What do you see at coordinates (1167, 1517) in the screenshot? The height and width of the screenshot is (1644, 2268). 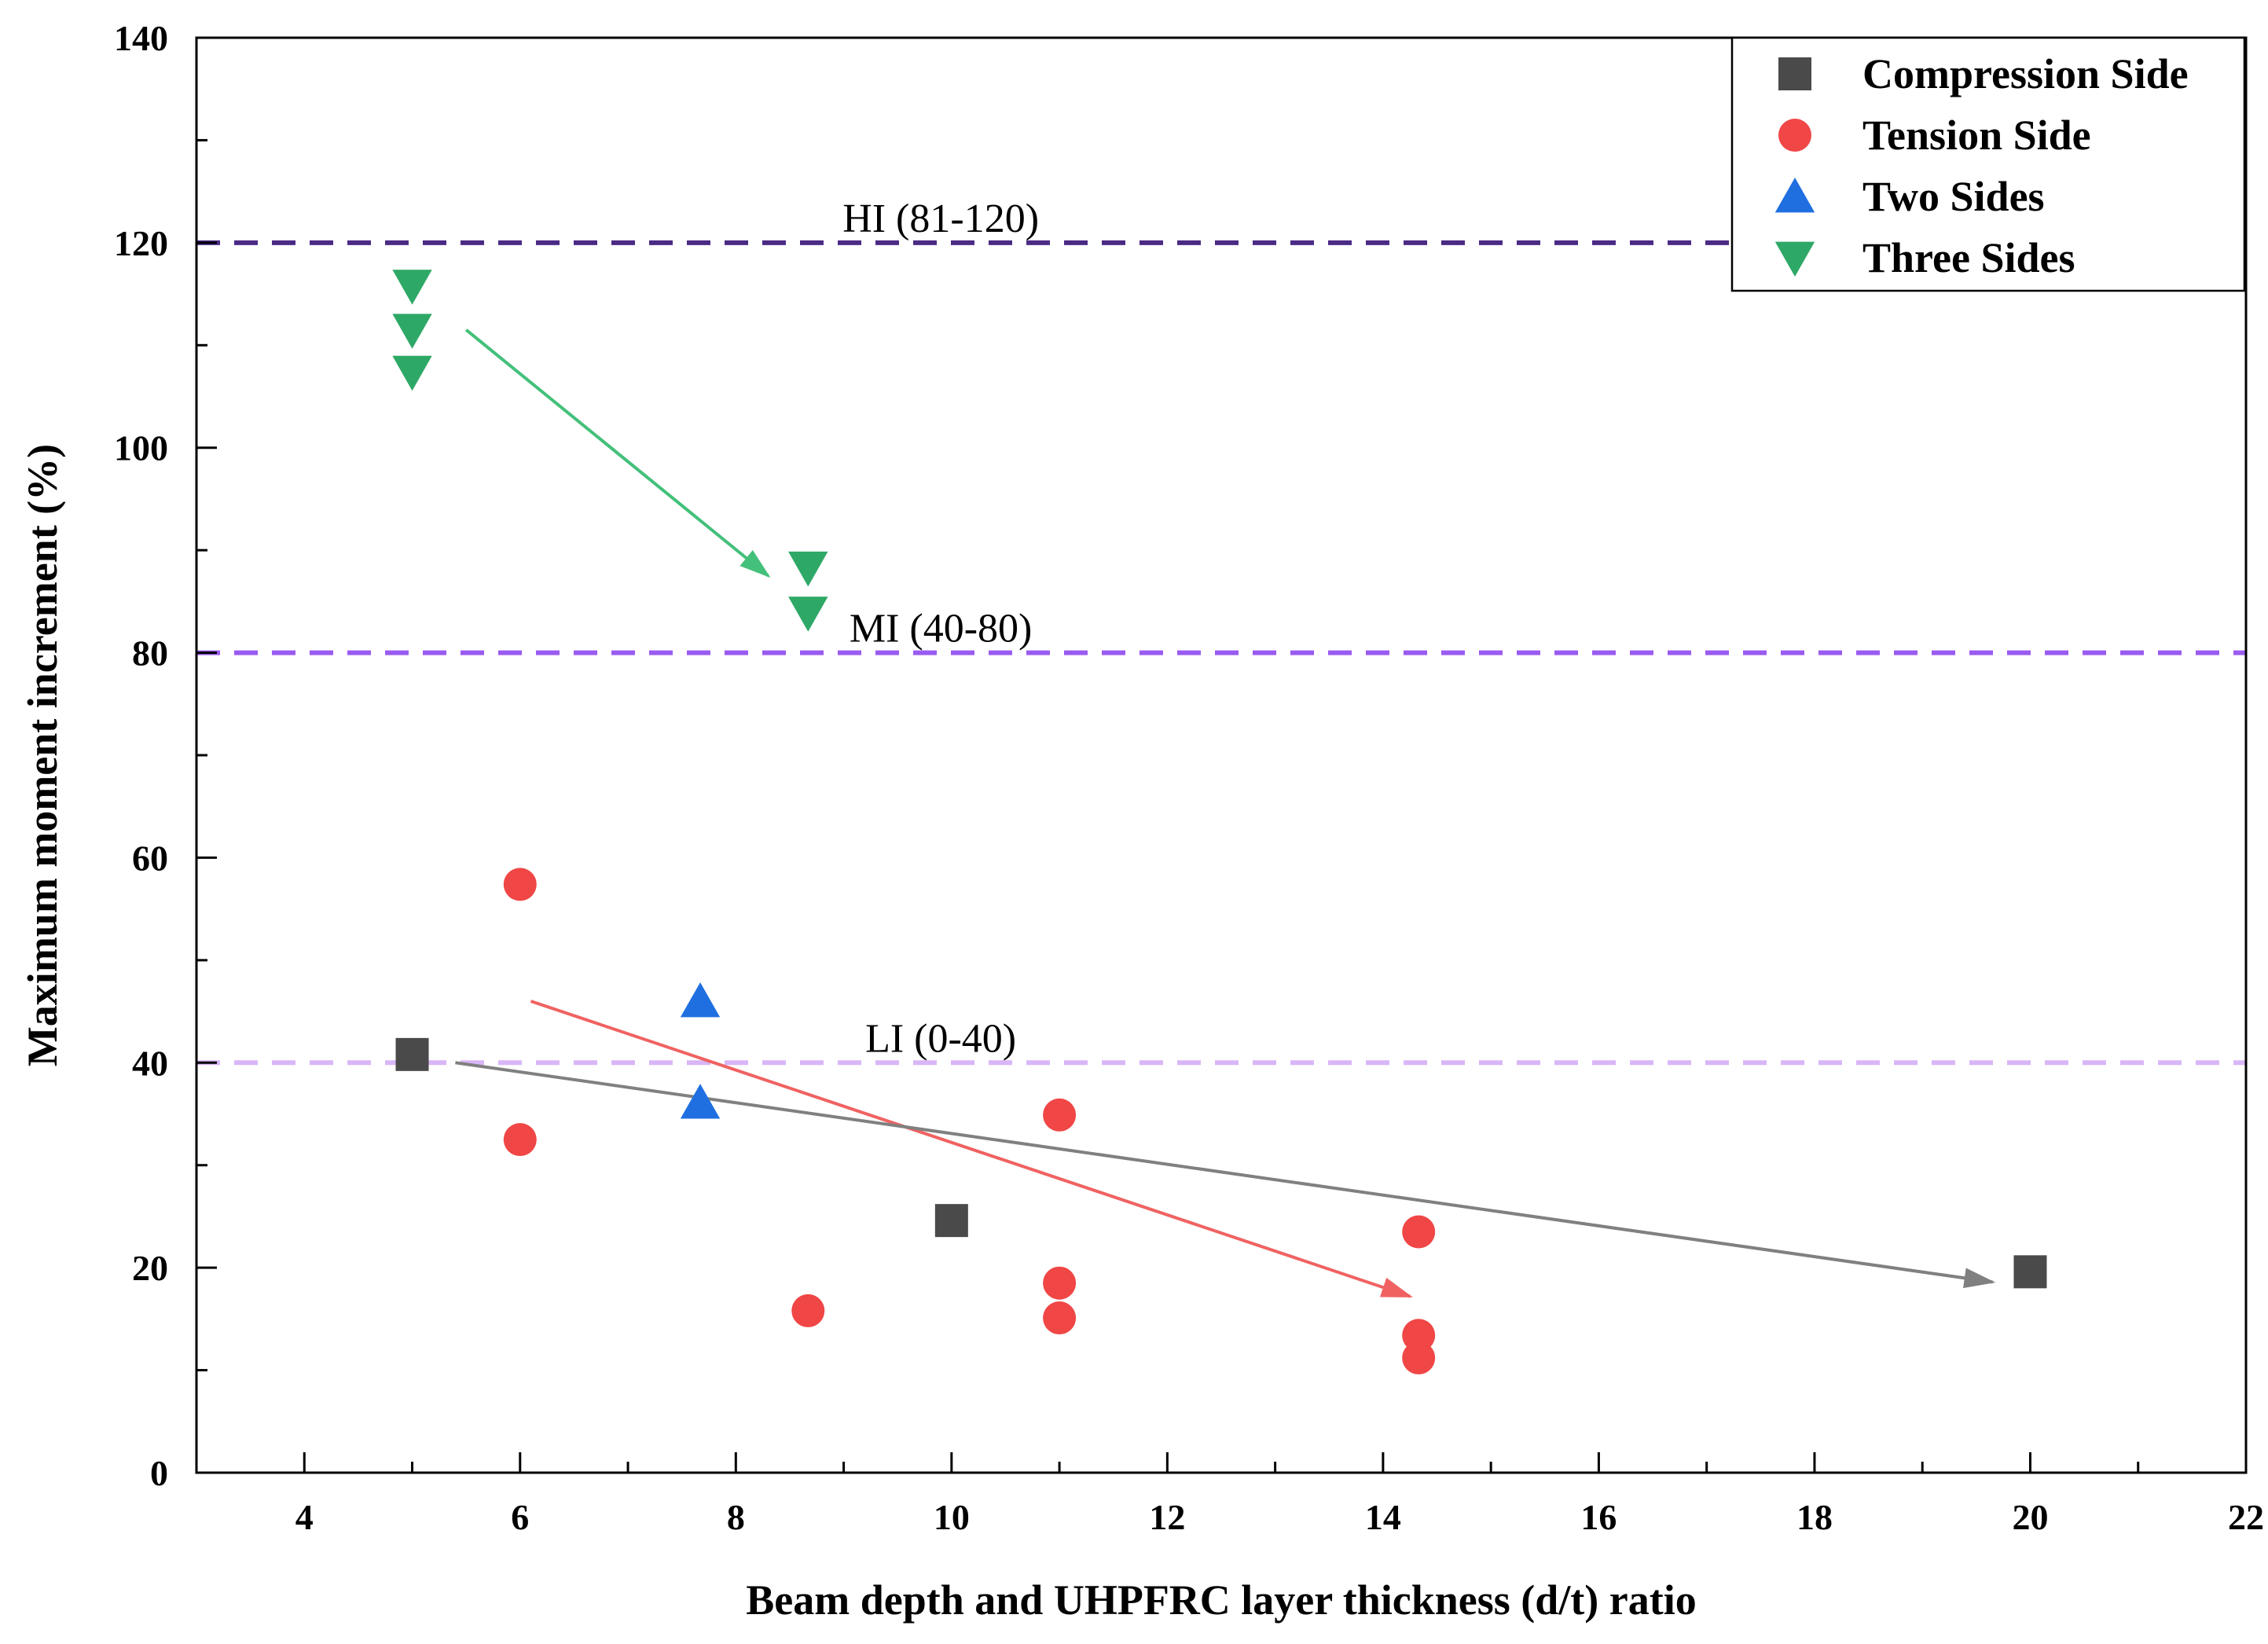 I see `x-tick-label: 12` at bounding box center [1167, 1517].